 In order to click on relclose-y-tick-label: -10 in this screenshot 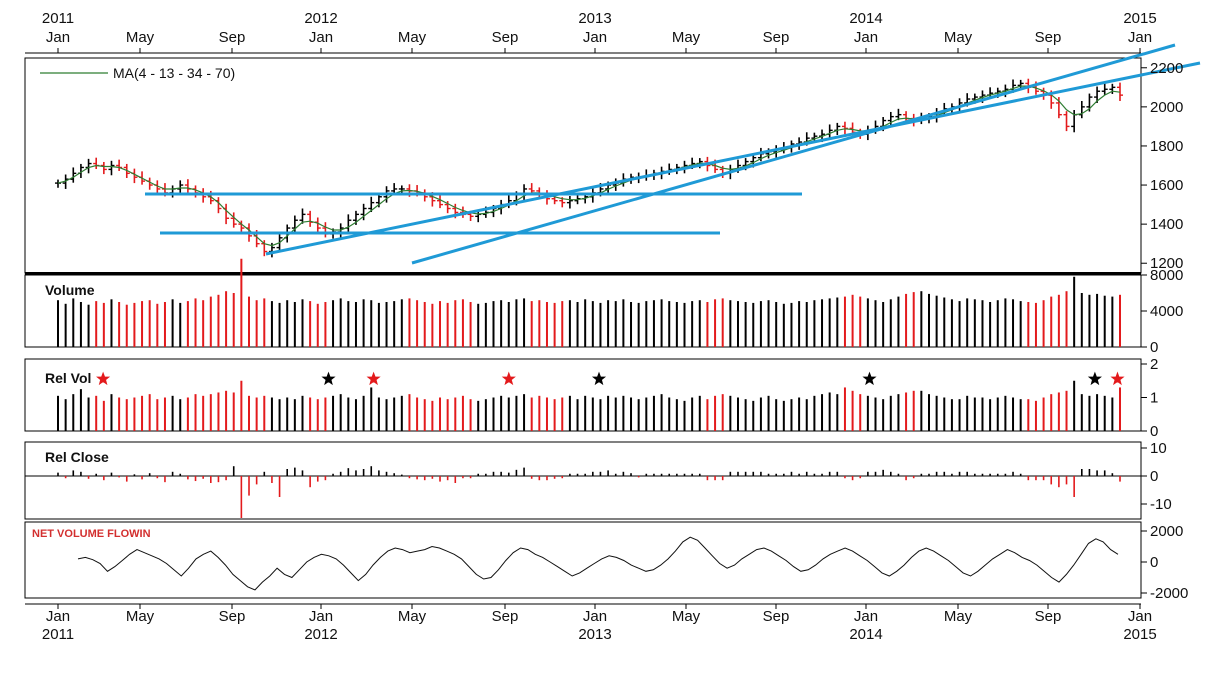, I will do `click(1161, 504)`.